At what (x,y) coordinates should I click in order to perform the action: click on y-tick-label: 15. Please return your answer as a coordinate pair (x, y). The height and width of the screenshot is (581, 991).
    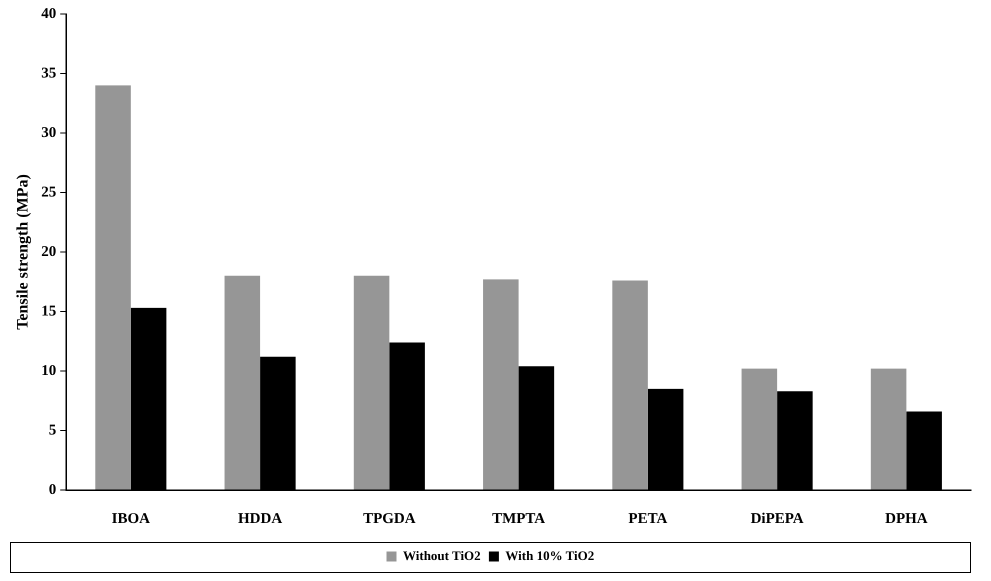
    Looking at the image, I should click on (48, 311).